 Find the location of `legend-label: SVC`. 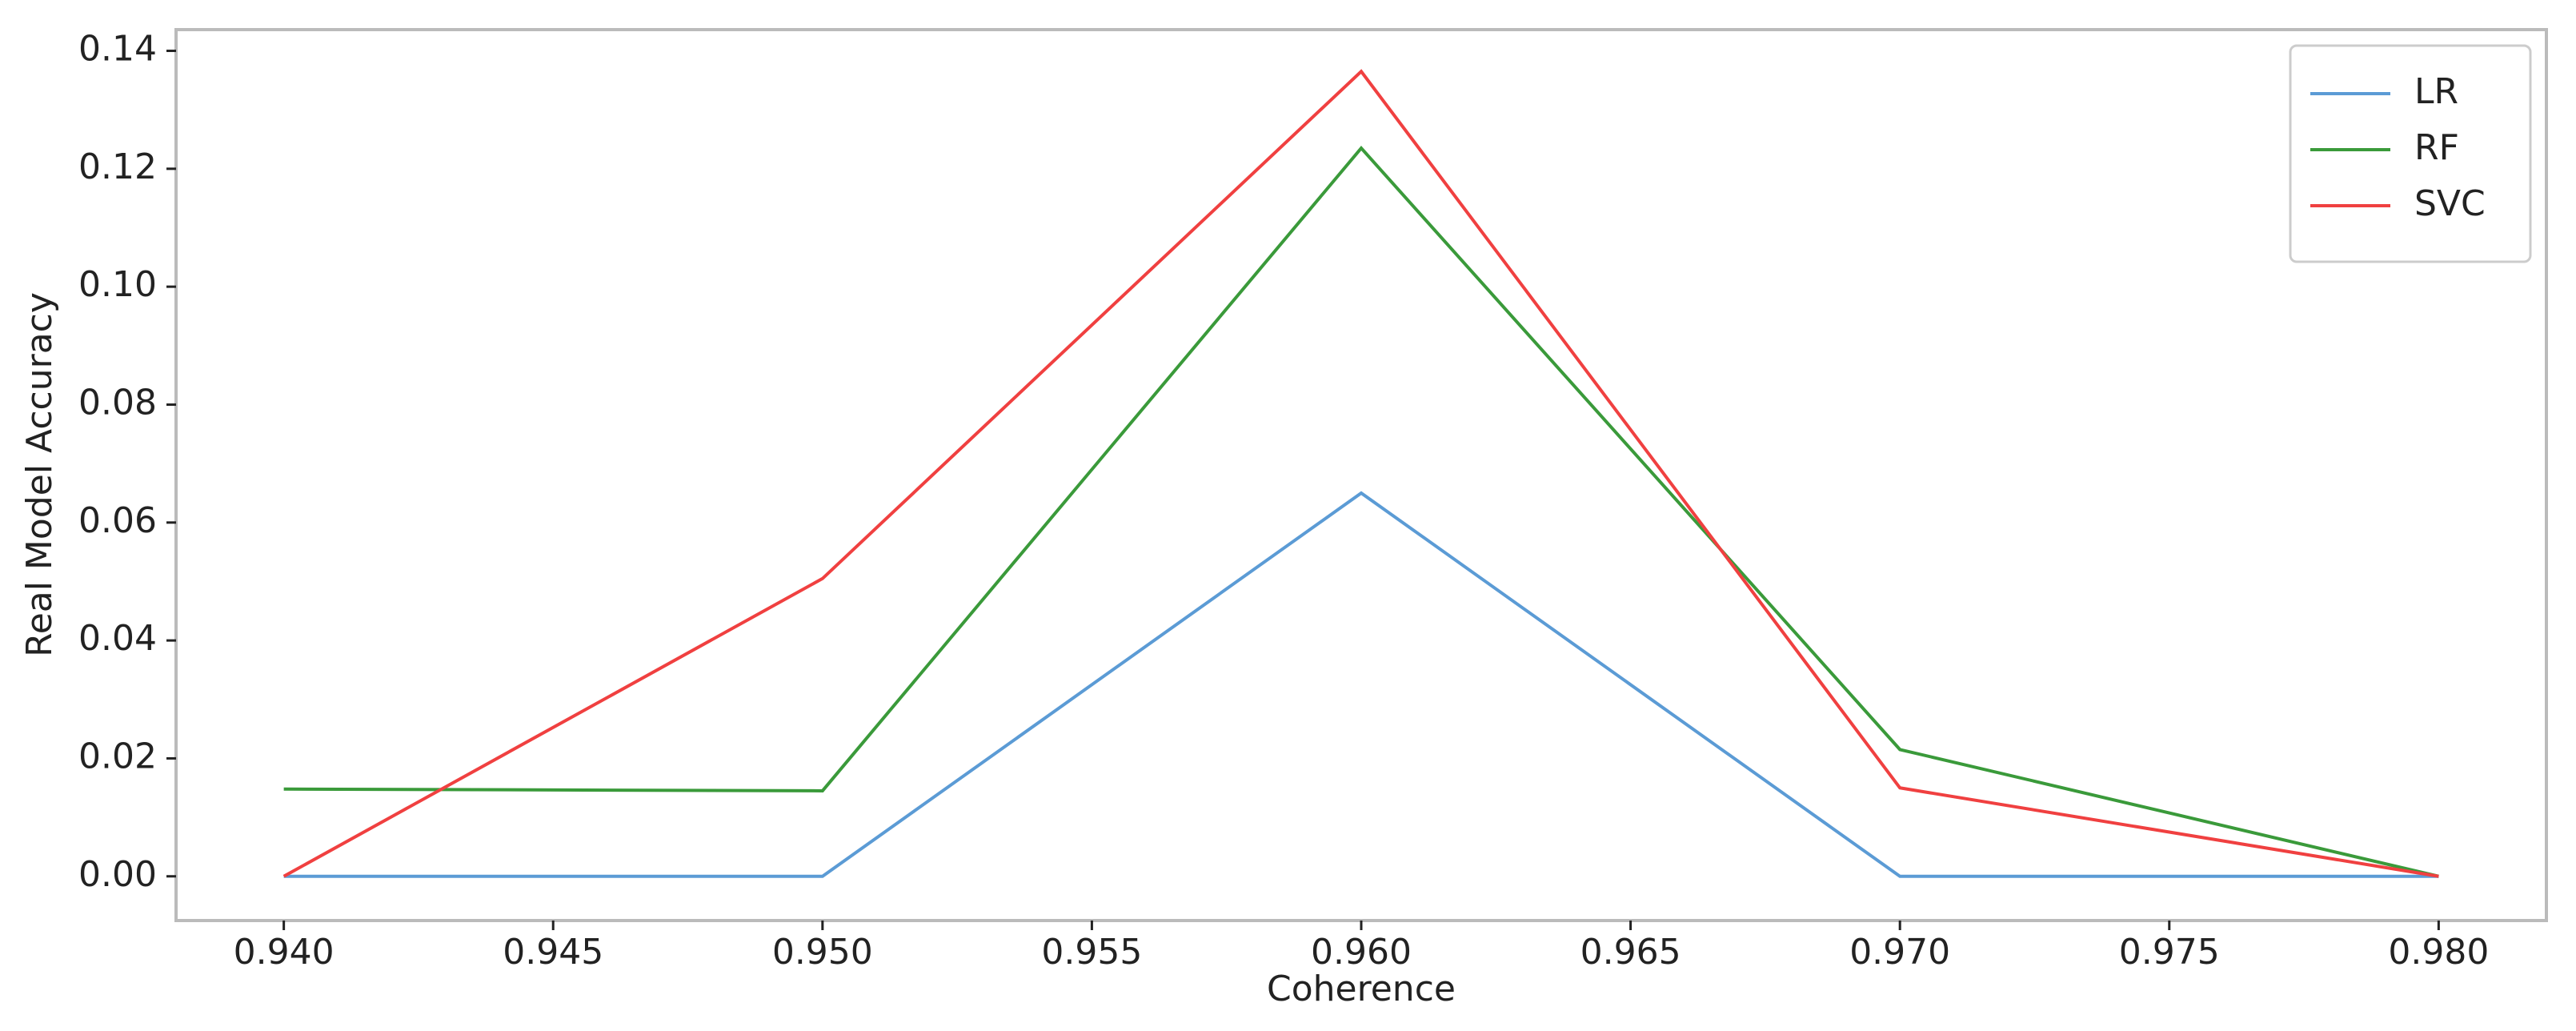

legend-label: SVC is located at coordinates (2450, 203).